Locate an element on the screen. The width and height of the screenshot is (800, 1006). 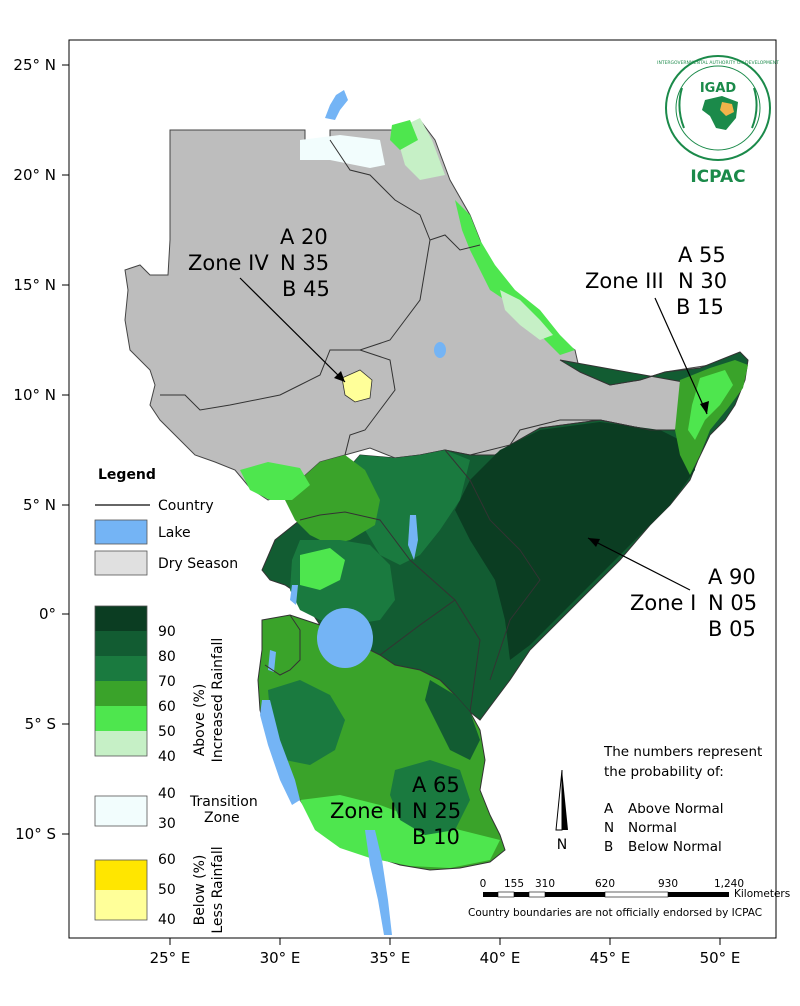
zone-iii-bright is located at coordinates (710, 405).